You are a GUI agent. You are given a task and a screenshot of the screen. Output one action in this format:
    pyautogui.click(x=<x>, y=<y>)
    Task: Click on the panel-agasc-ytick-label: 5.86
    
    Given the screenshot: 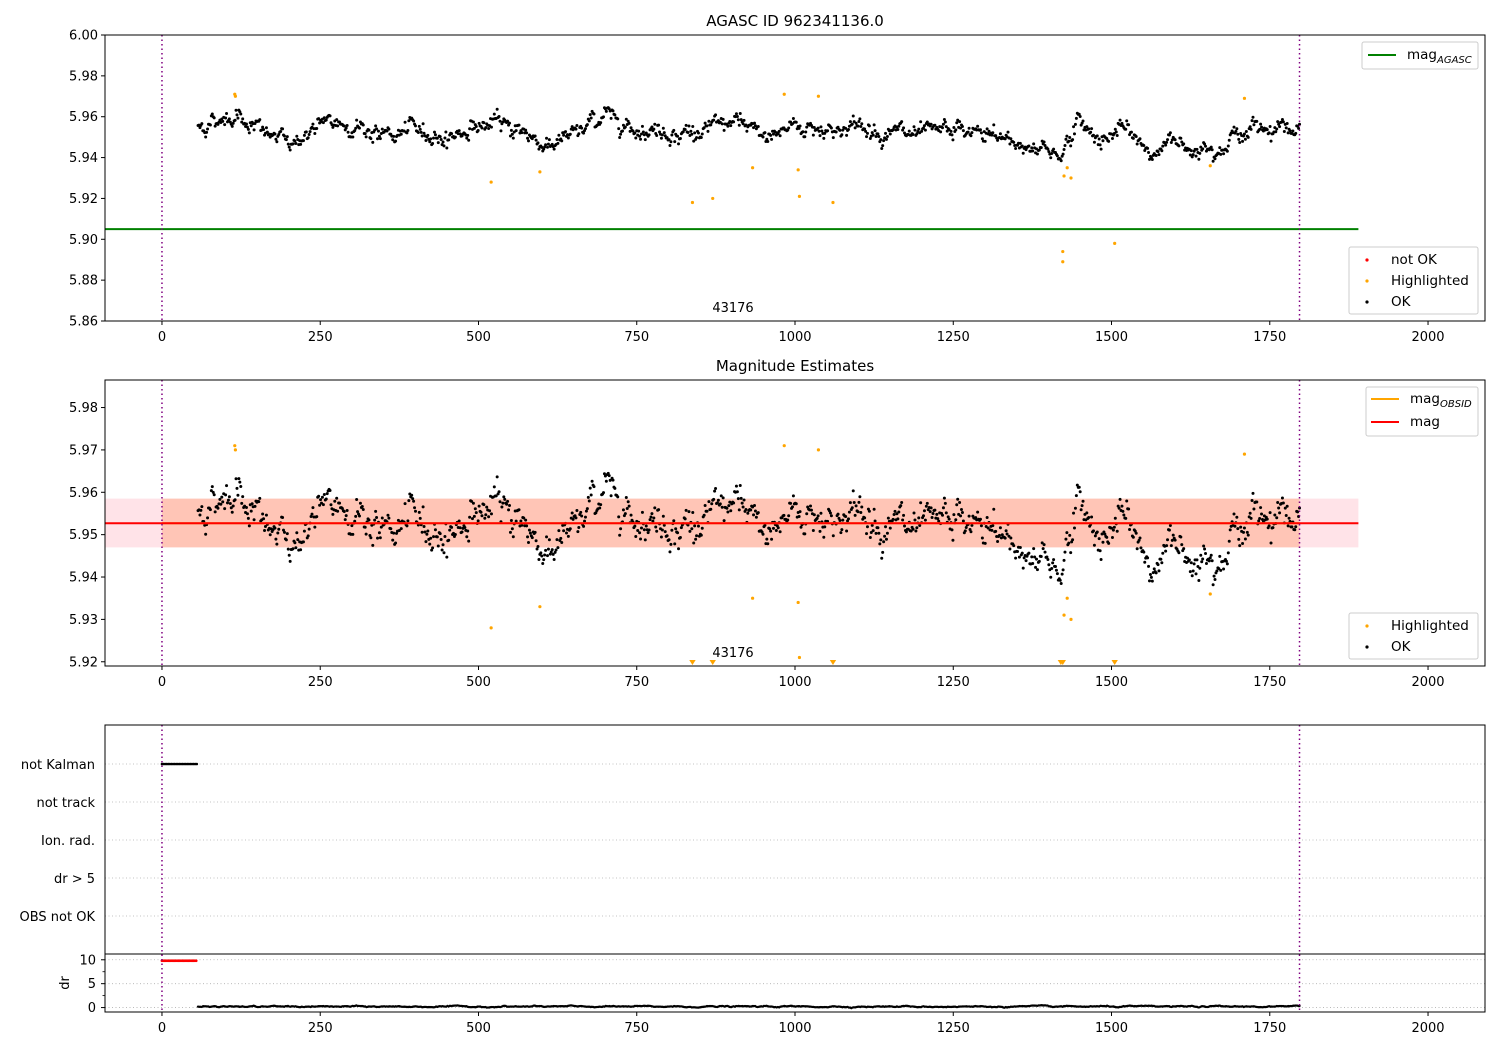 What is the action you would take?
    pyautogui.click(x=83, y=322)
    